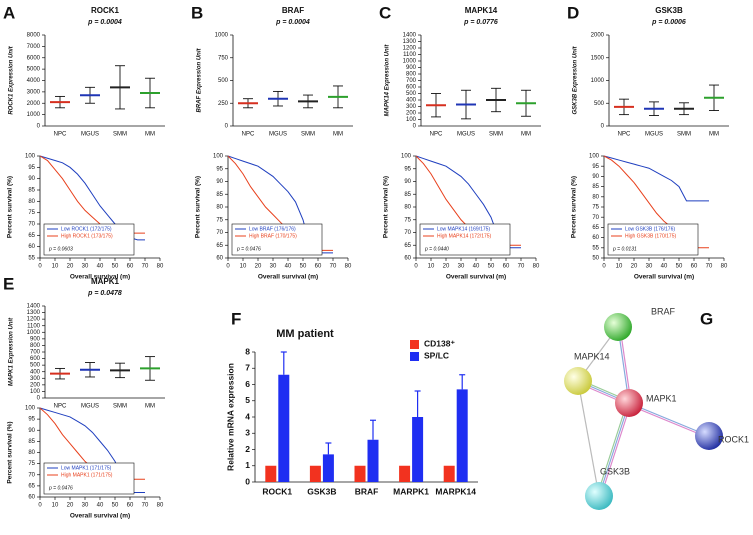 The height and width of the screenshot is (535, 753). I want to click on annotation: p = 0.0776, so click(480, 22).